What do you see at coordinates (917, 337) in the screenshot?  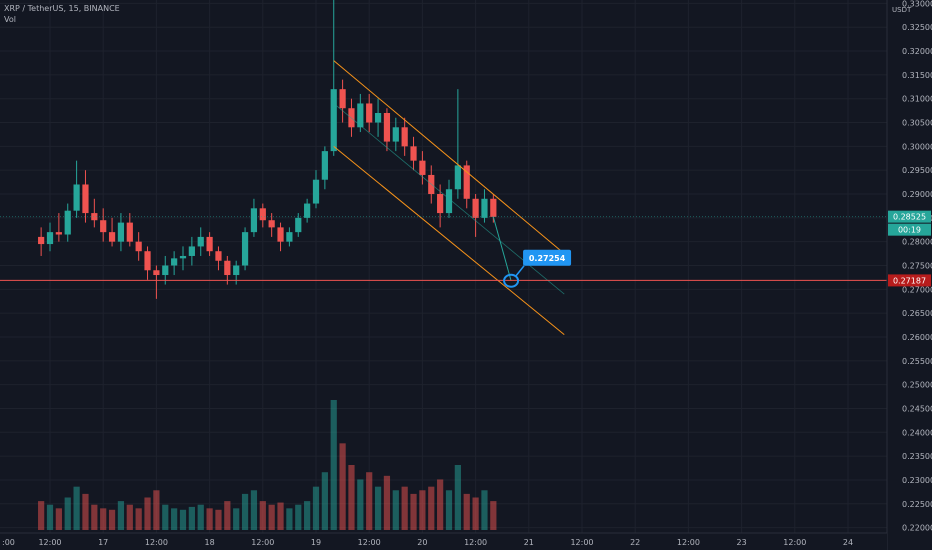 I see `price-tick-label: 0.26000` at bounding box center [917, 337].